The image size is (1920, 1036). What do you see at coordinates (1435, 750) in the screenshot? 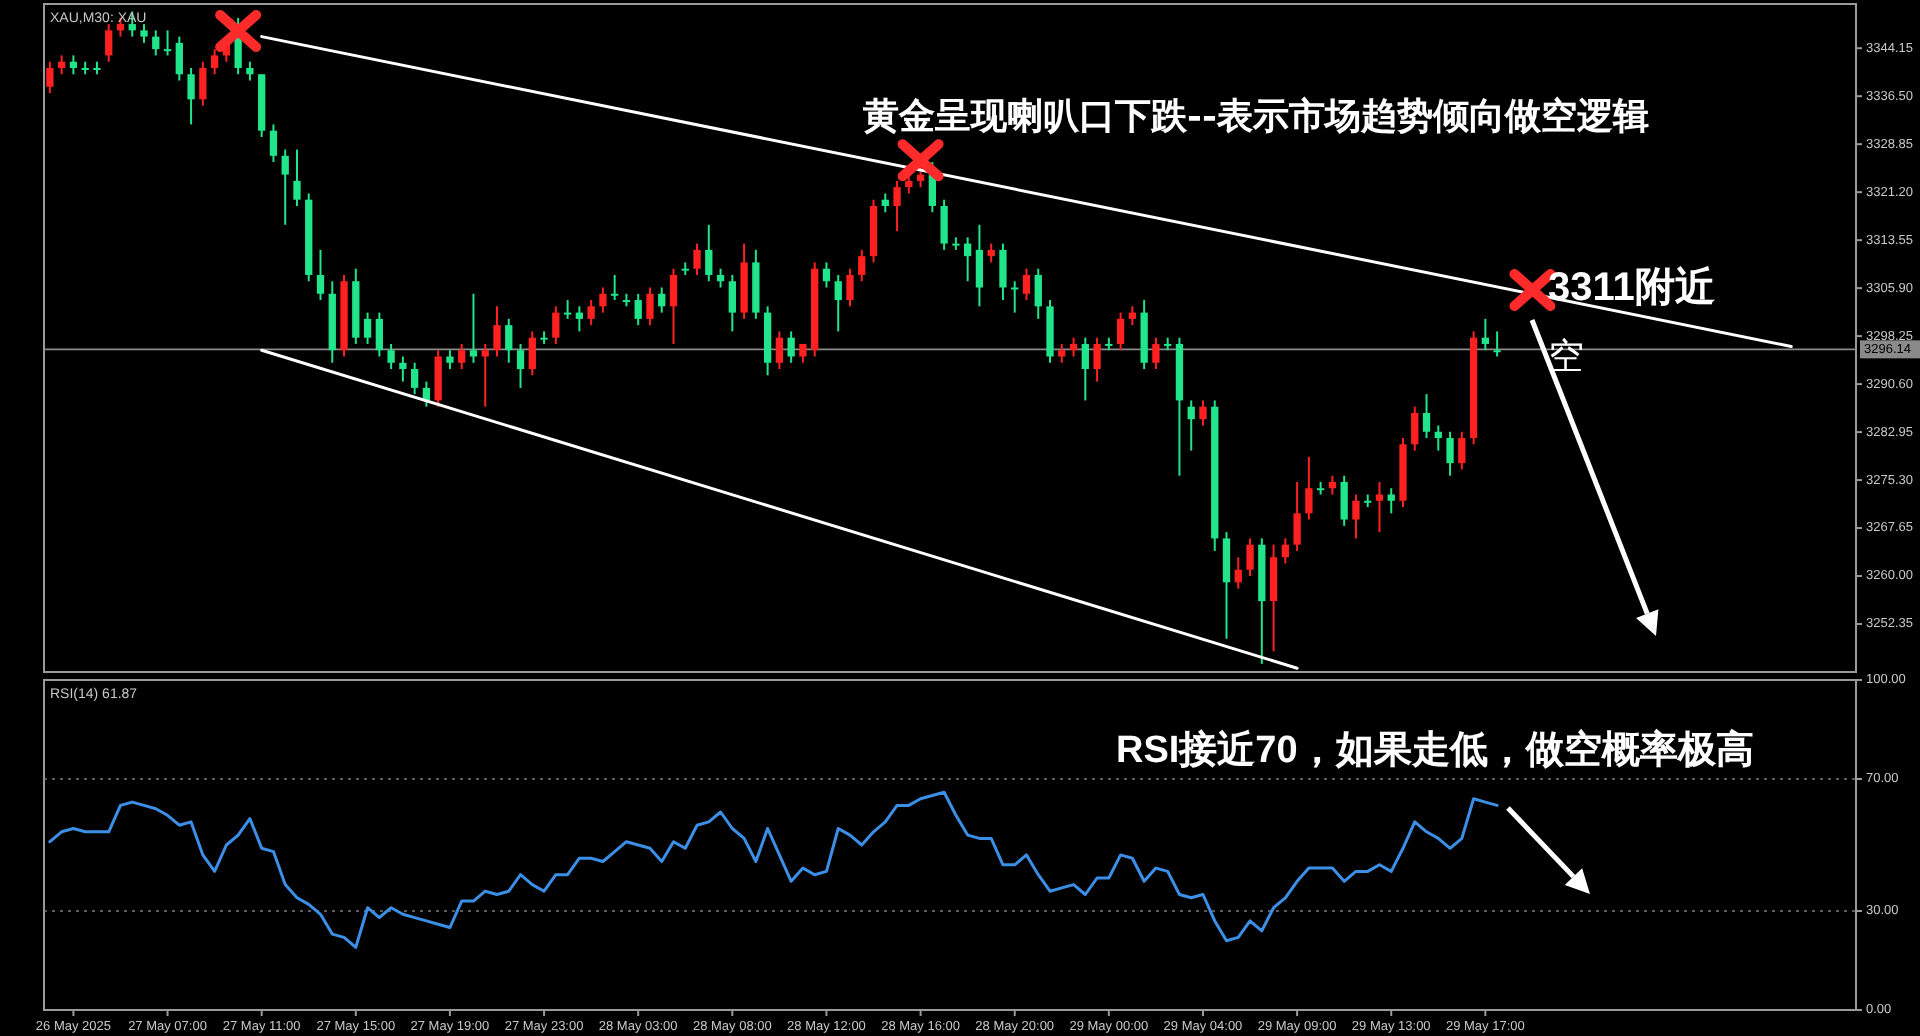
I see `annotation: RSI接近70，如果走低，做空概率极高` at bounding box center [1435, 750].